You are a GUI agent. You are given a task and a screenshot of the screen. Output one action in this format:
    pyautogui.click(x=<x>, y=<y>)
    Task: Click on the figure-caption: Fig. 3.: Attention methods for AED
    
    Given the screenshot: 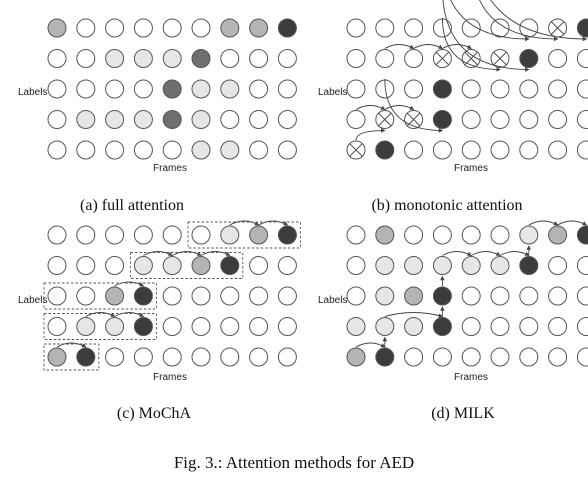 What is the action you would take?
    pyautogui.click(x=294, y=462)
    